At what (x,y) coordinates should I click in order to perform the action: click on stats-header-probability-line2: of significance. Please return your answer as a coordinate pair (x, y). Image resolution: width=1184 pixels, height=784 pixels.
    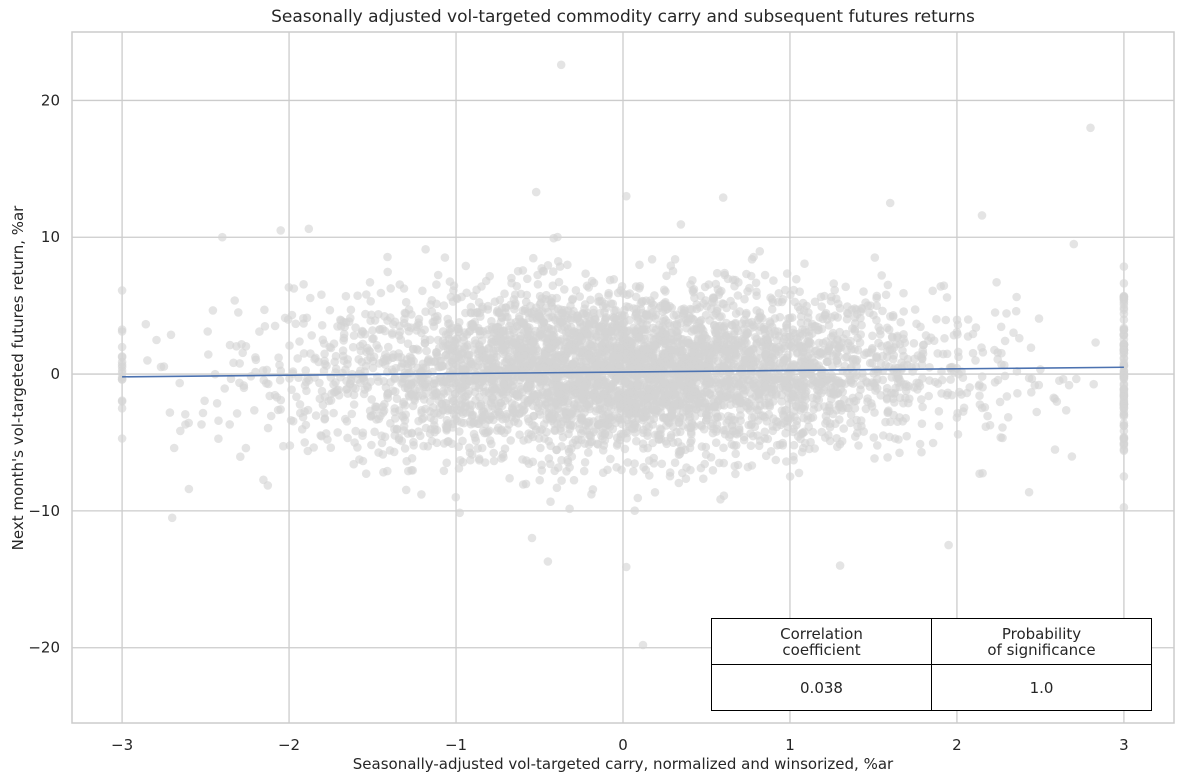
    Looking at the image, I should click on (1041, 649).